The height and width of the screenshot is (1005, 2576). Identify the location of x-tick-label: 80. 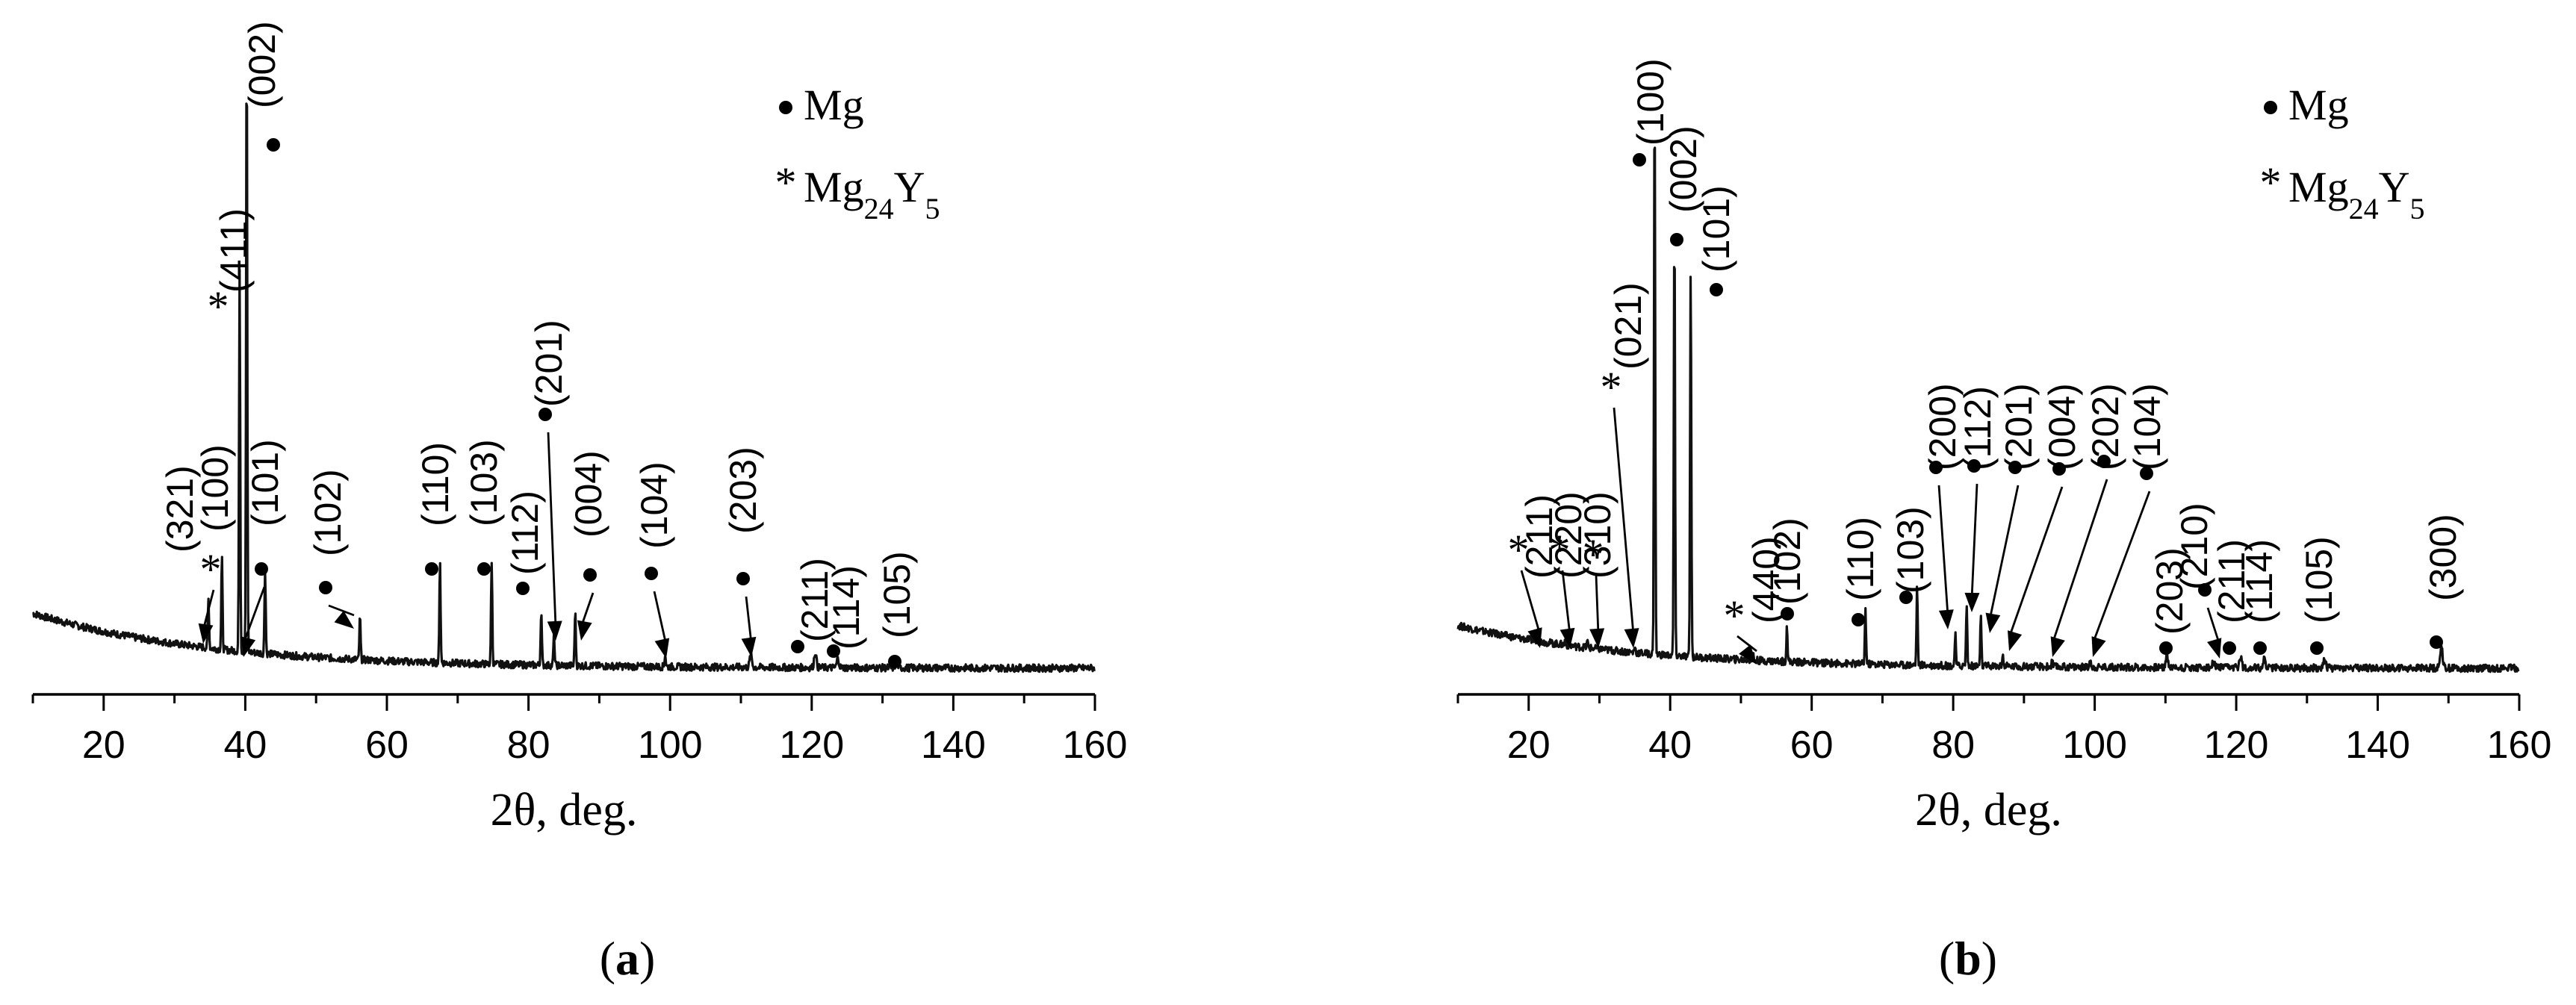
(1953, 745).